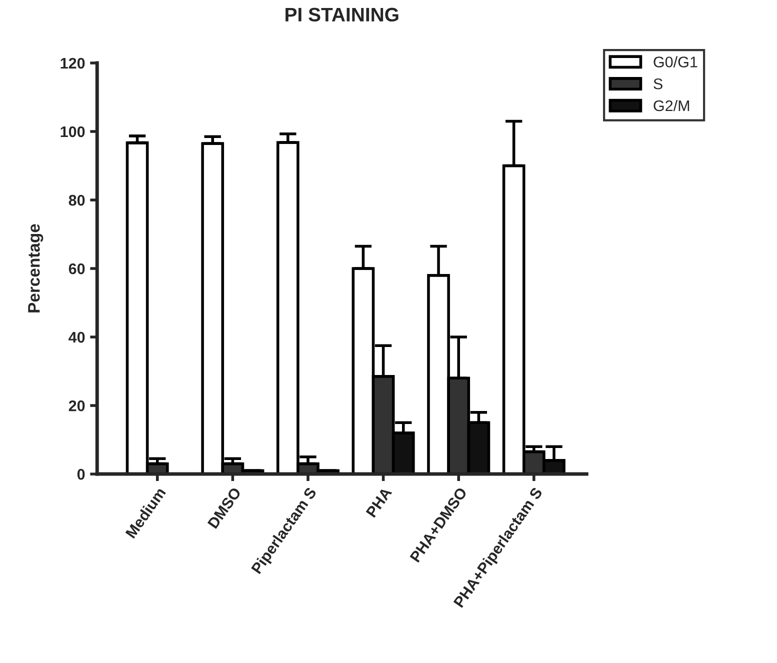 The width and height of the screenshot is (777, 663). What do you see at coordinates (36, 268) in the screenshot?
I see `y-axis-title: Percentage` at bounding box center [36, 268].